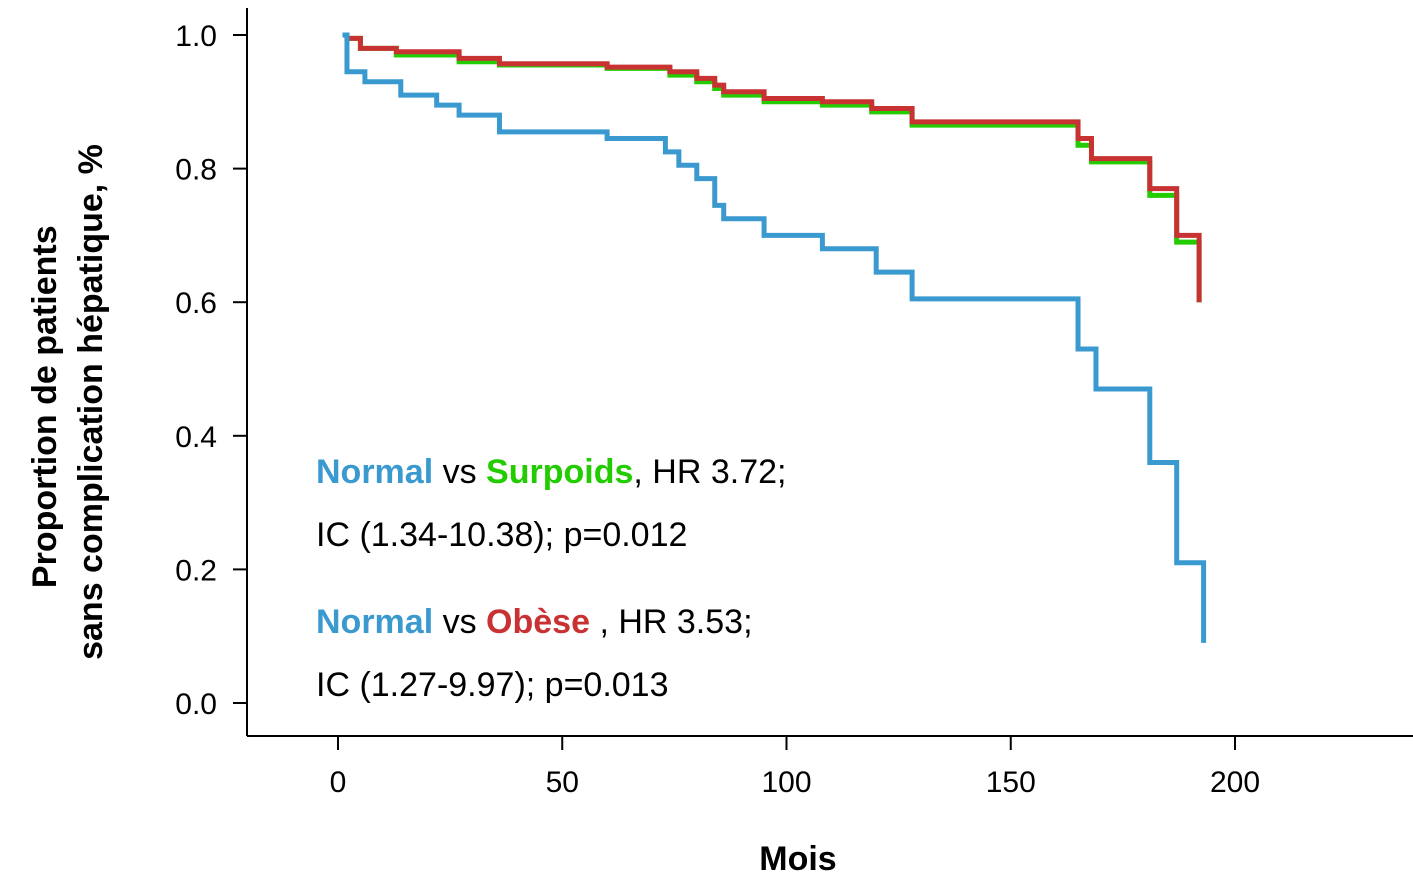 This screenshot has width=1413, height=876. I want to click on annotation-segment: IC (1.27-9.97); p=0.013, so click(492, 685).